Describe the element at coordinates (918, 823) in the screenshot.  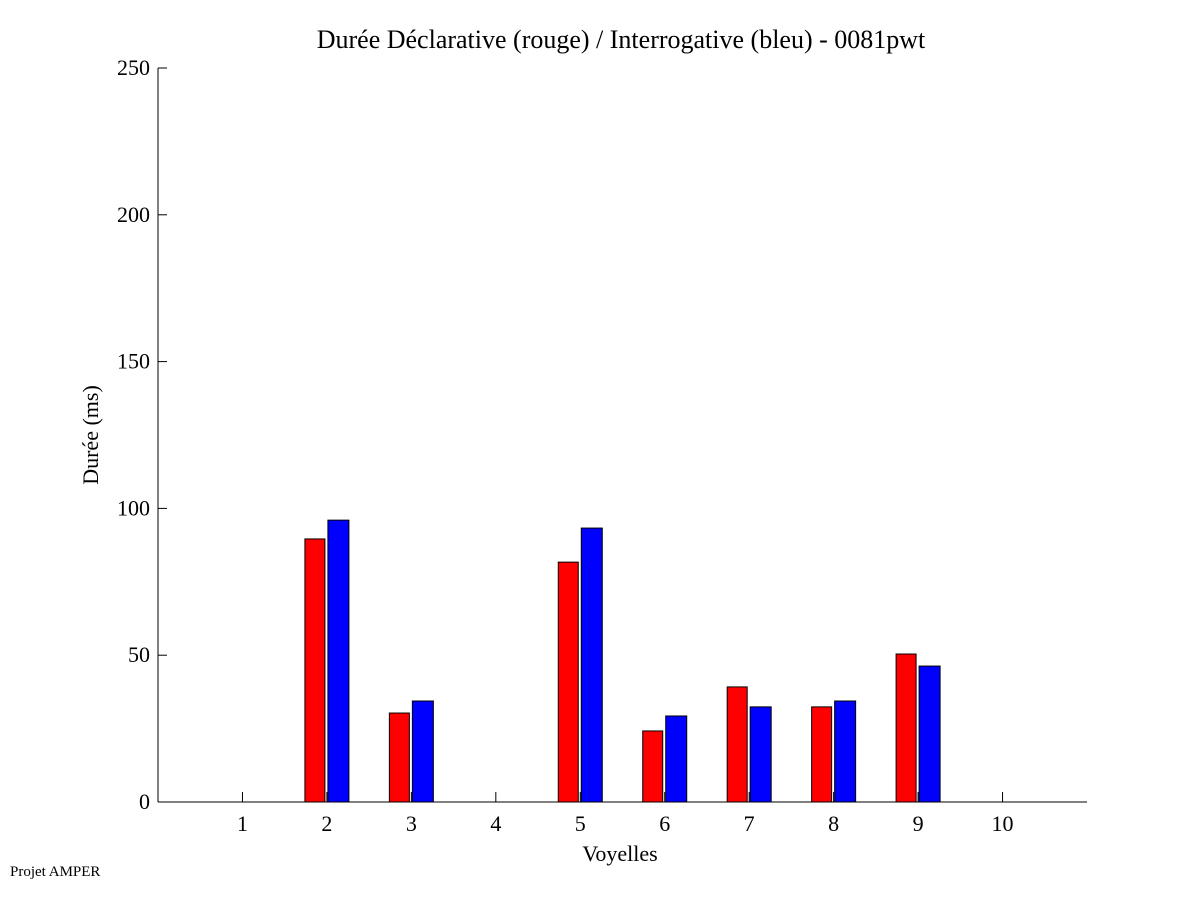
I see `x-tick-label: 9` at that location.